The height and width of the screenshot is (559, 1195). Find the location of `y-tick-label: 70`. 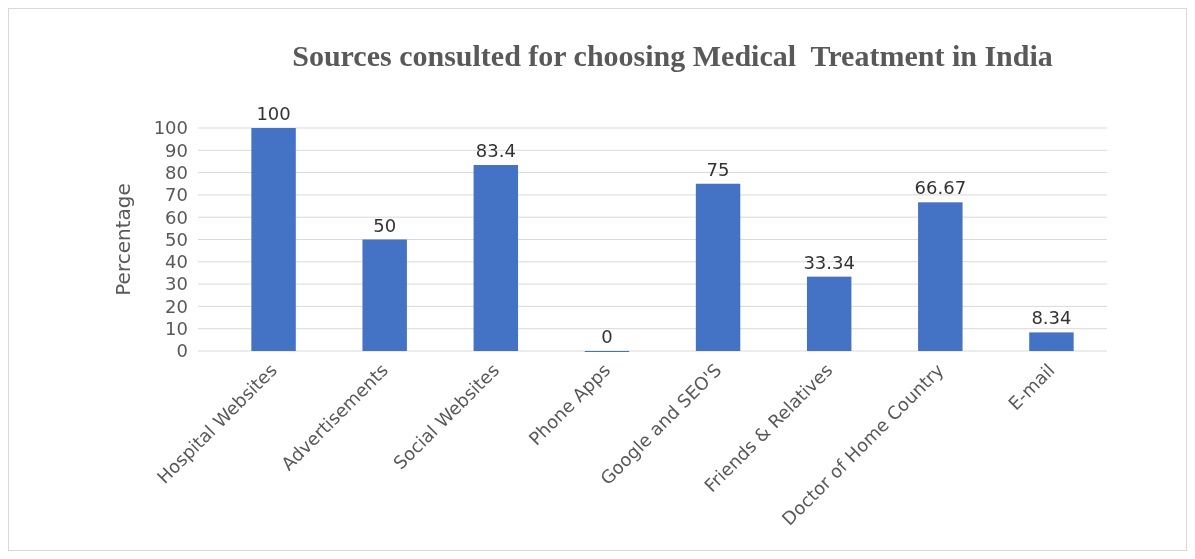

y-tick-label: 70 is located at coordinates (176, 195).